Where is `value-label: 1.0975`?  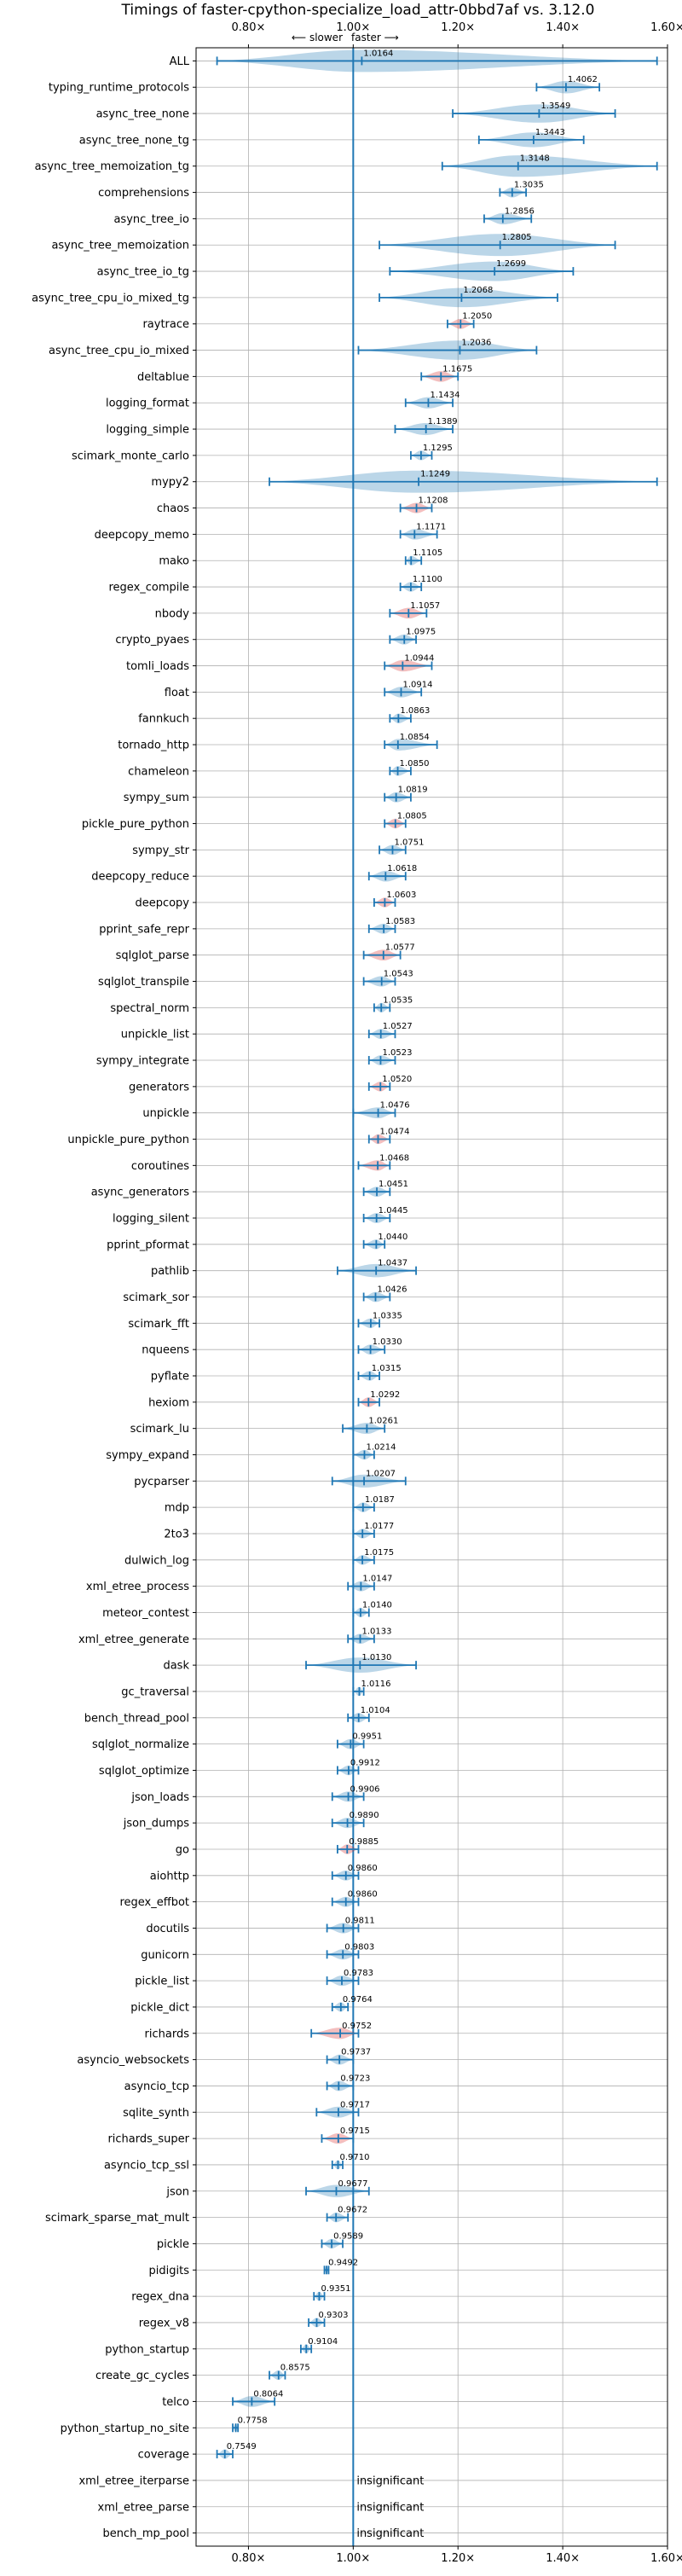
value-label: 1.0975 is located at coordinates (421, 632).